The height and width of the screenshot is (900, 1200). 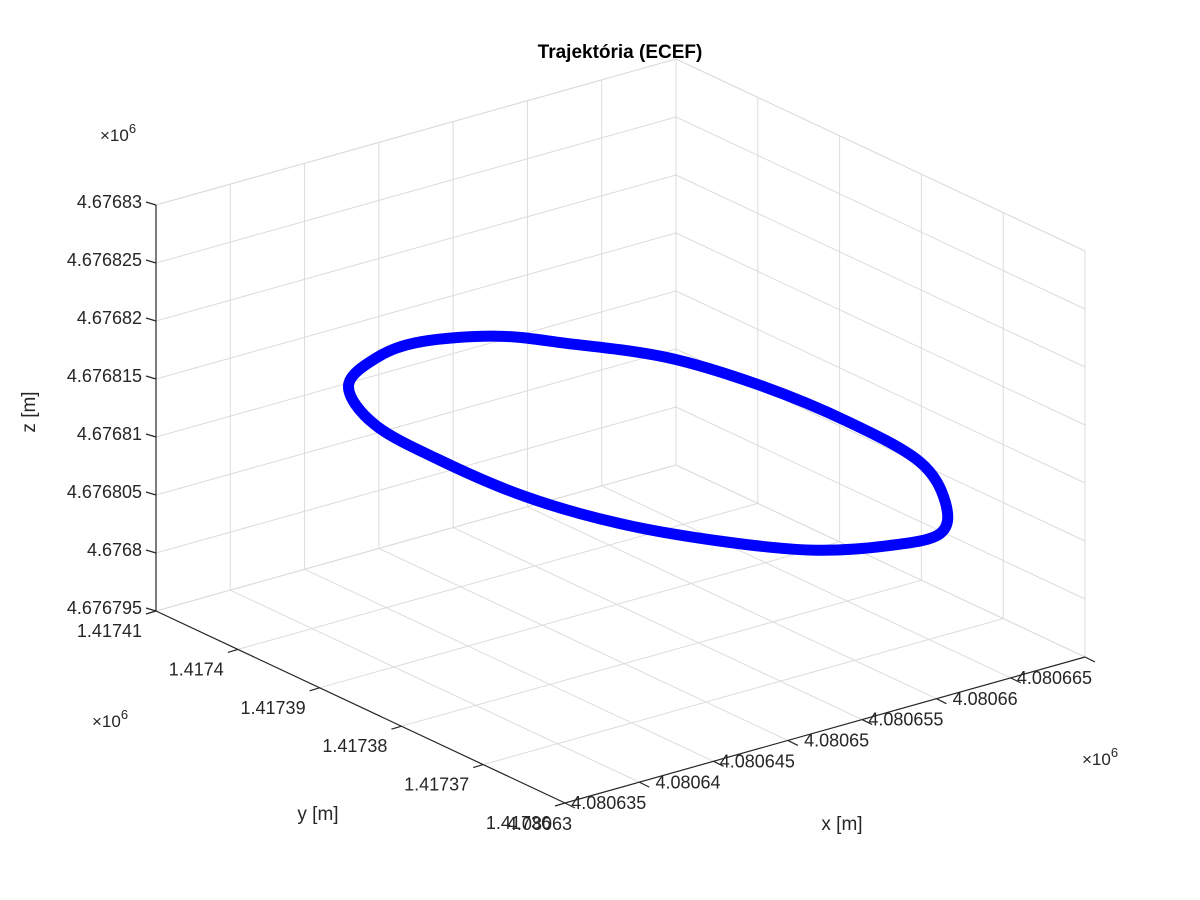 I want to click on x-tick-label-3: 4.080645, so click(x=757, y=761).